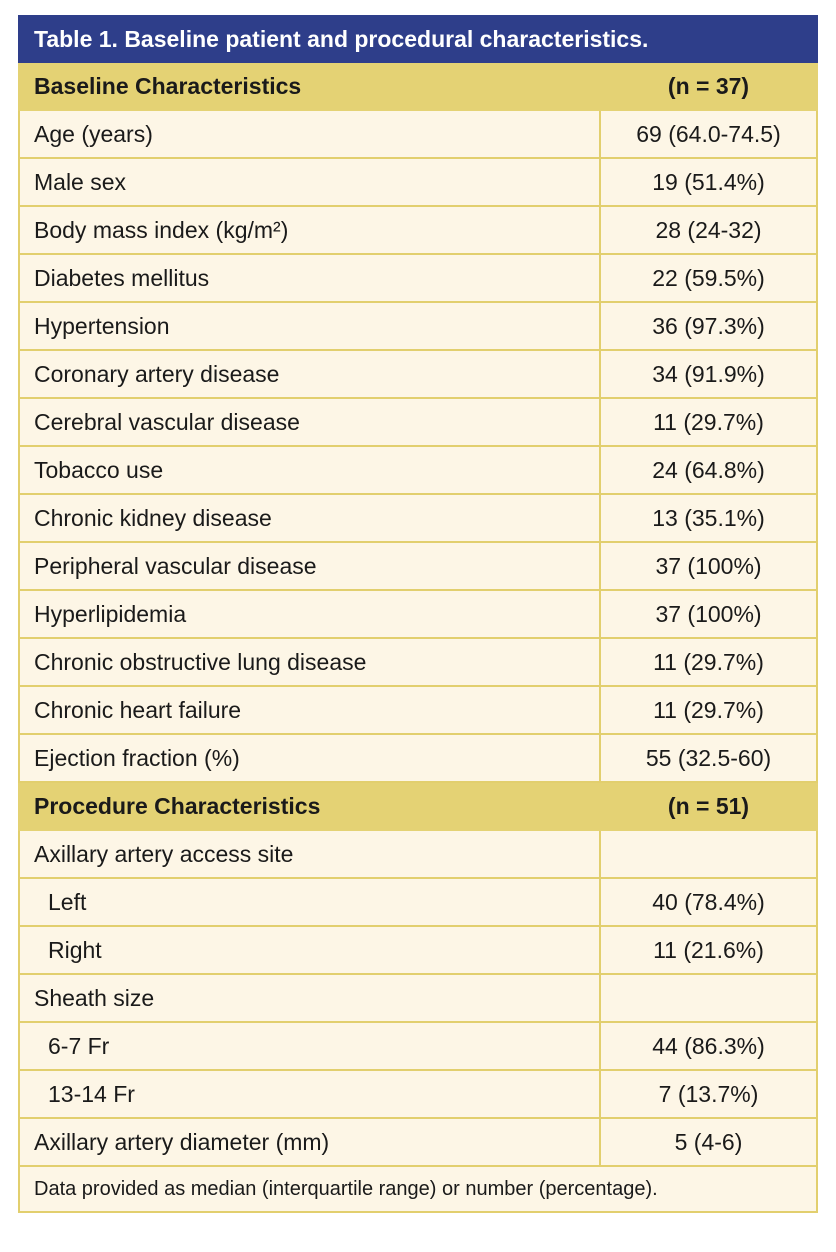 The width and height of the screenshot is (836, 1252). Describe the element at coordinates (310, 902) in the screenshot. I see `row-label: Left` at that location.